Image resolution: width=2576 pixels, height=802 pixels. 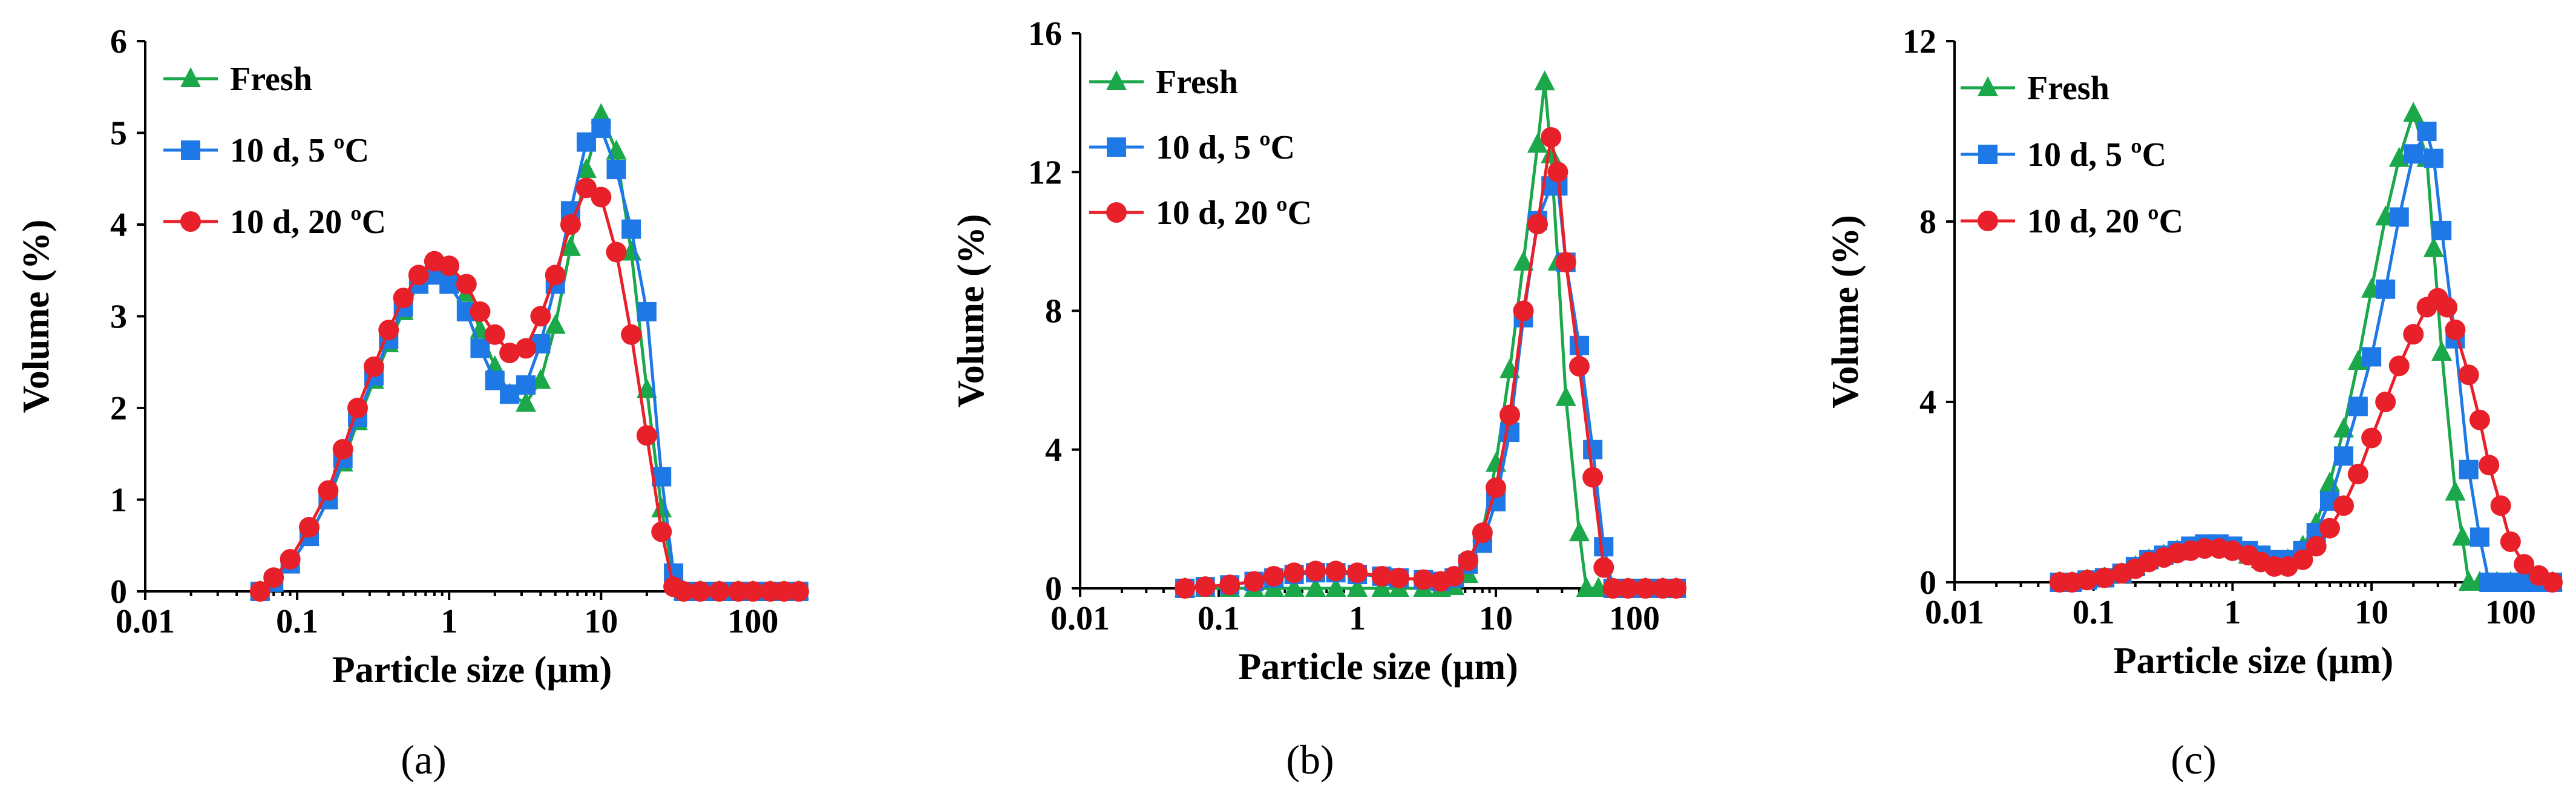 I want to click on y-tick-label: 2, so click(x=118, y=408).